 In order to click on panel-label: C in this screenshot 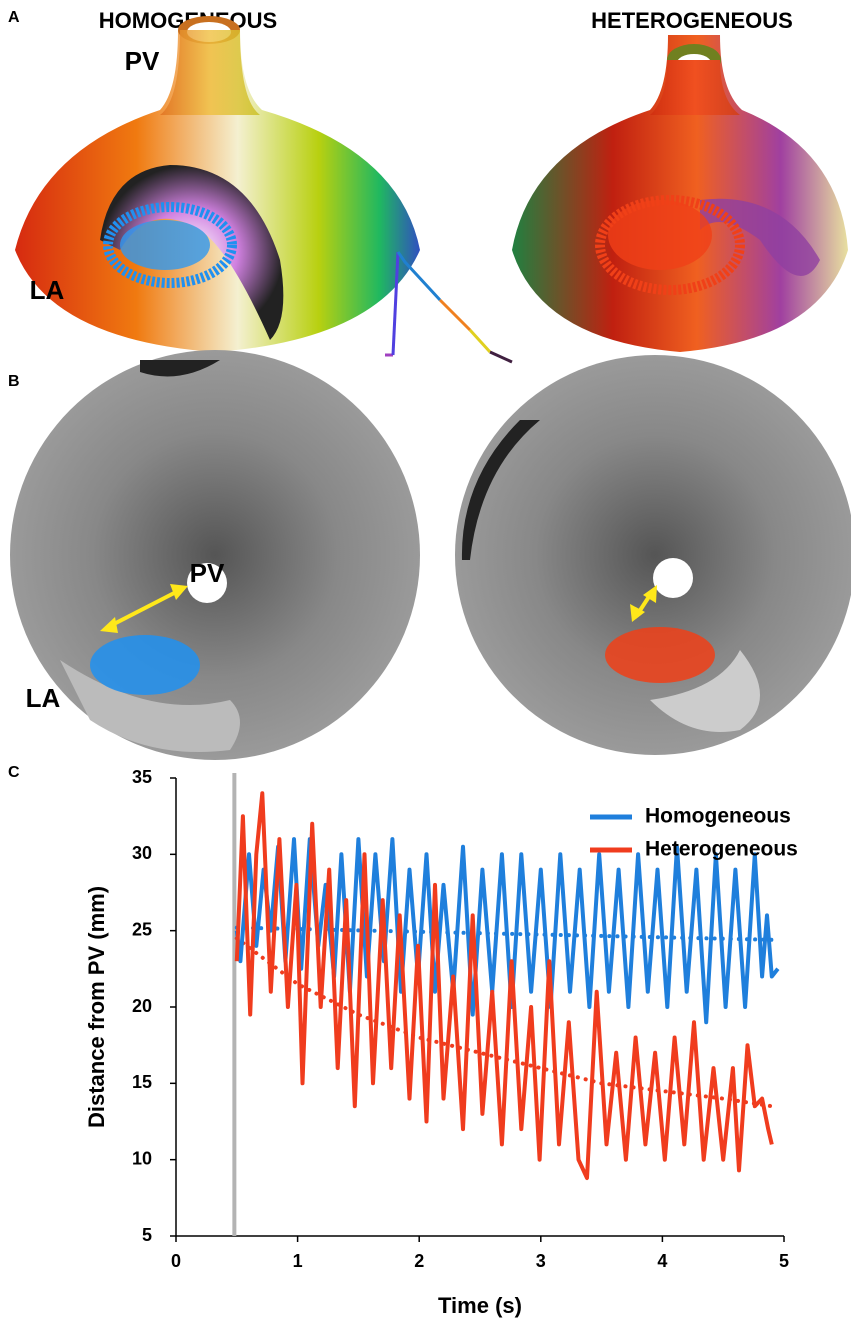, I will do `click(14, 772)`.